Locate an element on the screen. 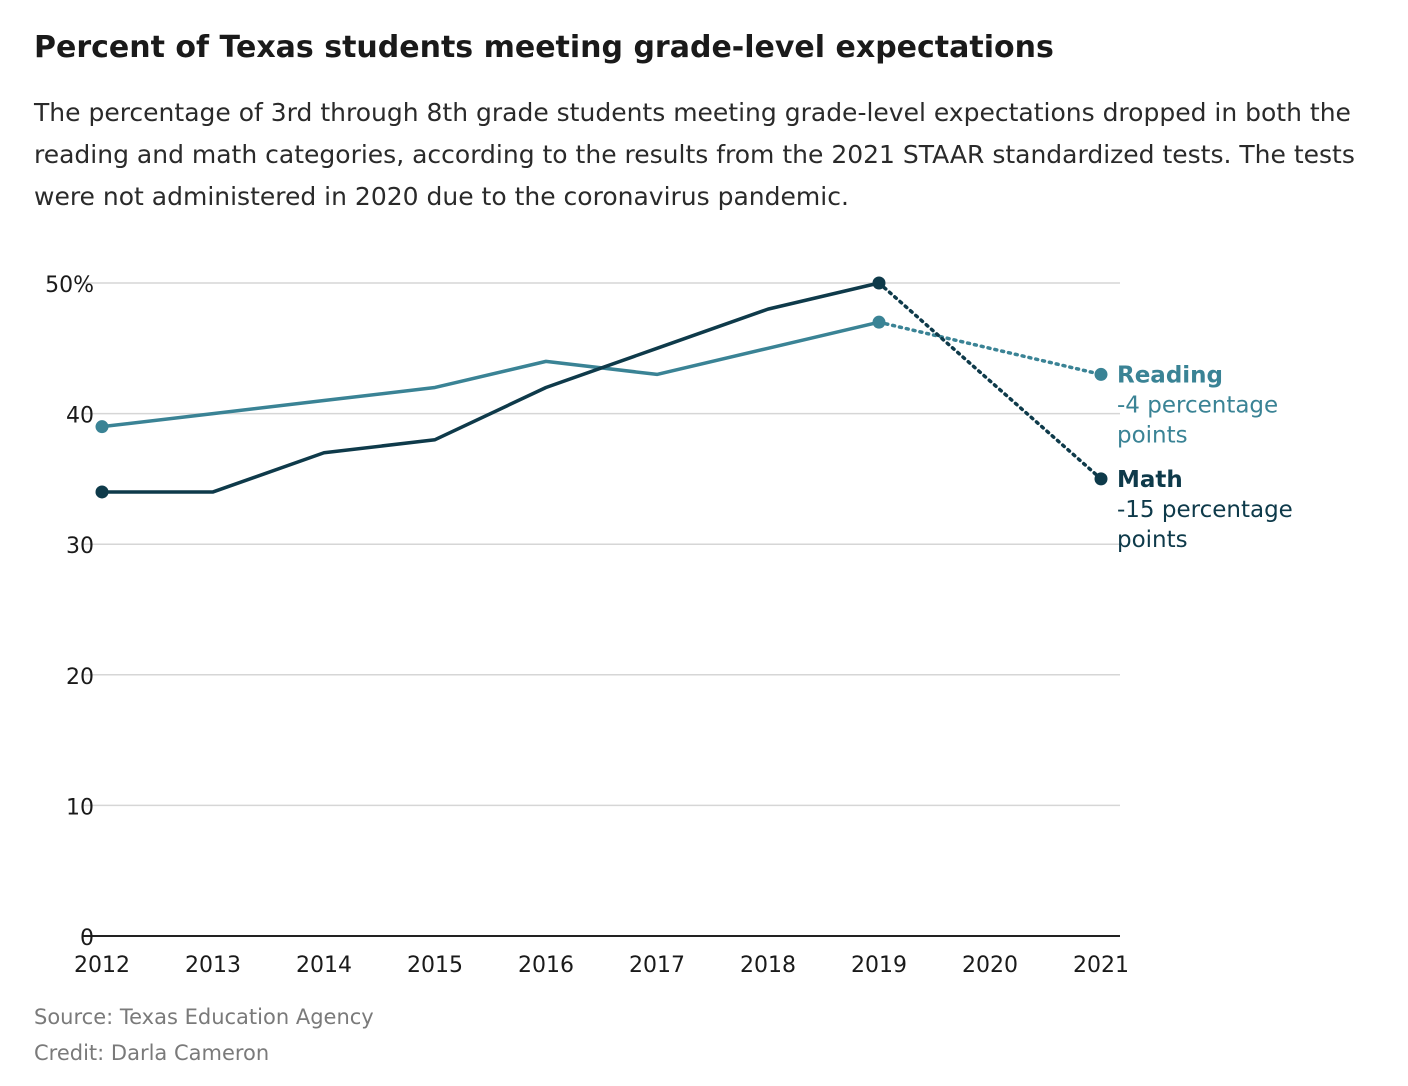  series-lines is located at coordinates (601, 387).